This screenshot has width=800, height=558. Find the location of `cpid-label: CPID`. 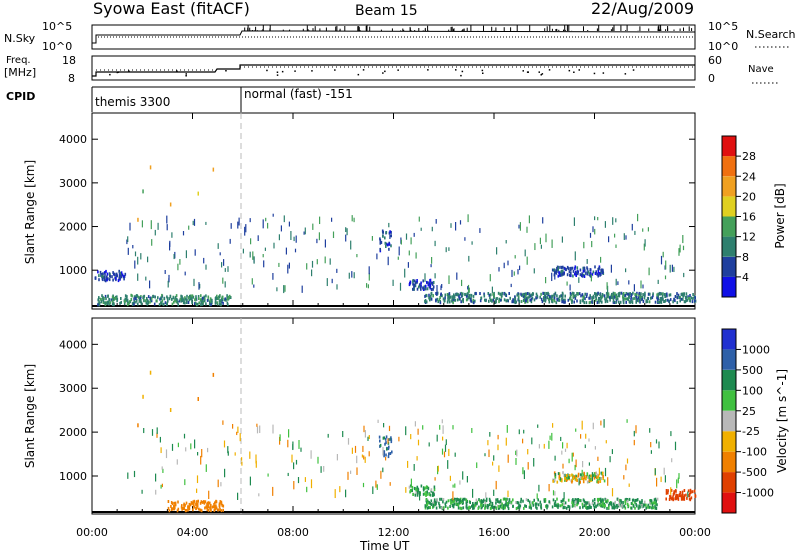

cpid-label: CPID is located at coordinates (20, 96).